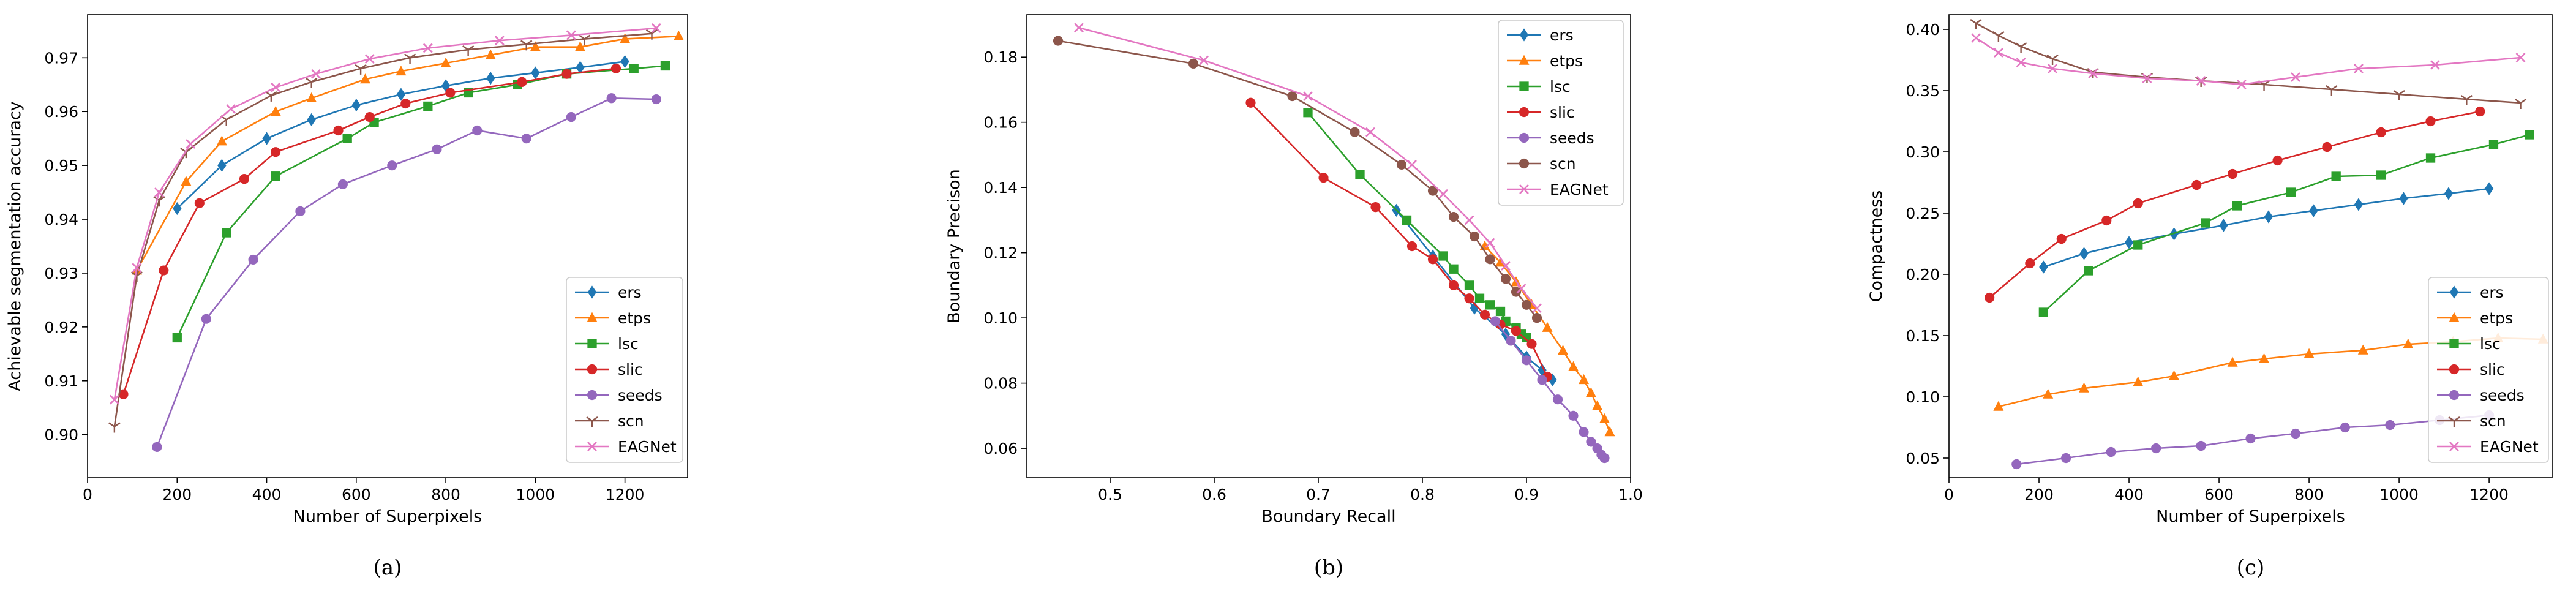 The height and width of the screenshot is (591, 2576). What do you see at coordinates (61, 112) in the screenshot?
I see `y-tick-label: 0.96` at bounding box center [61, 112].